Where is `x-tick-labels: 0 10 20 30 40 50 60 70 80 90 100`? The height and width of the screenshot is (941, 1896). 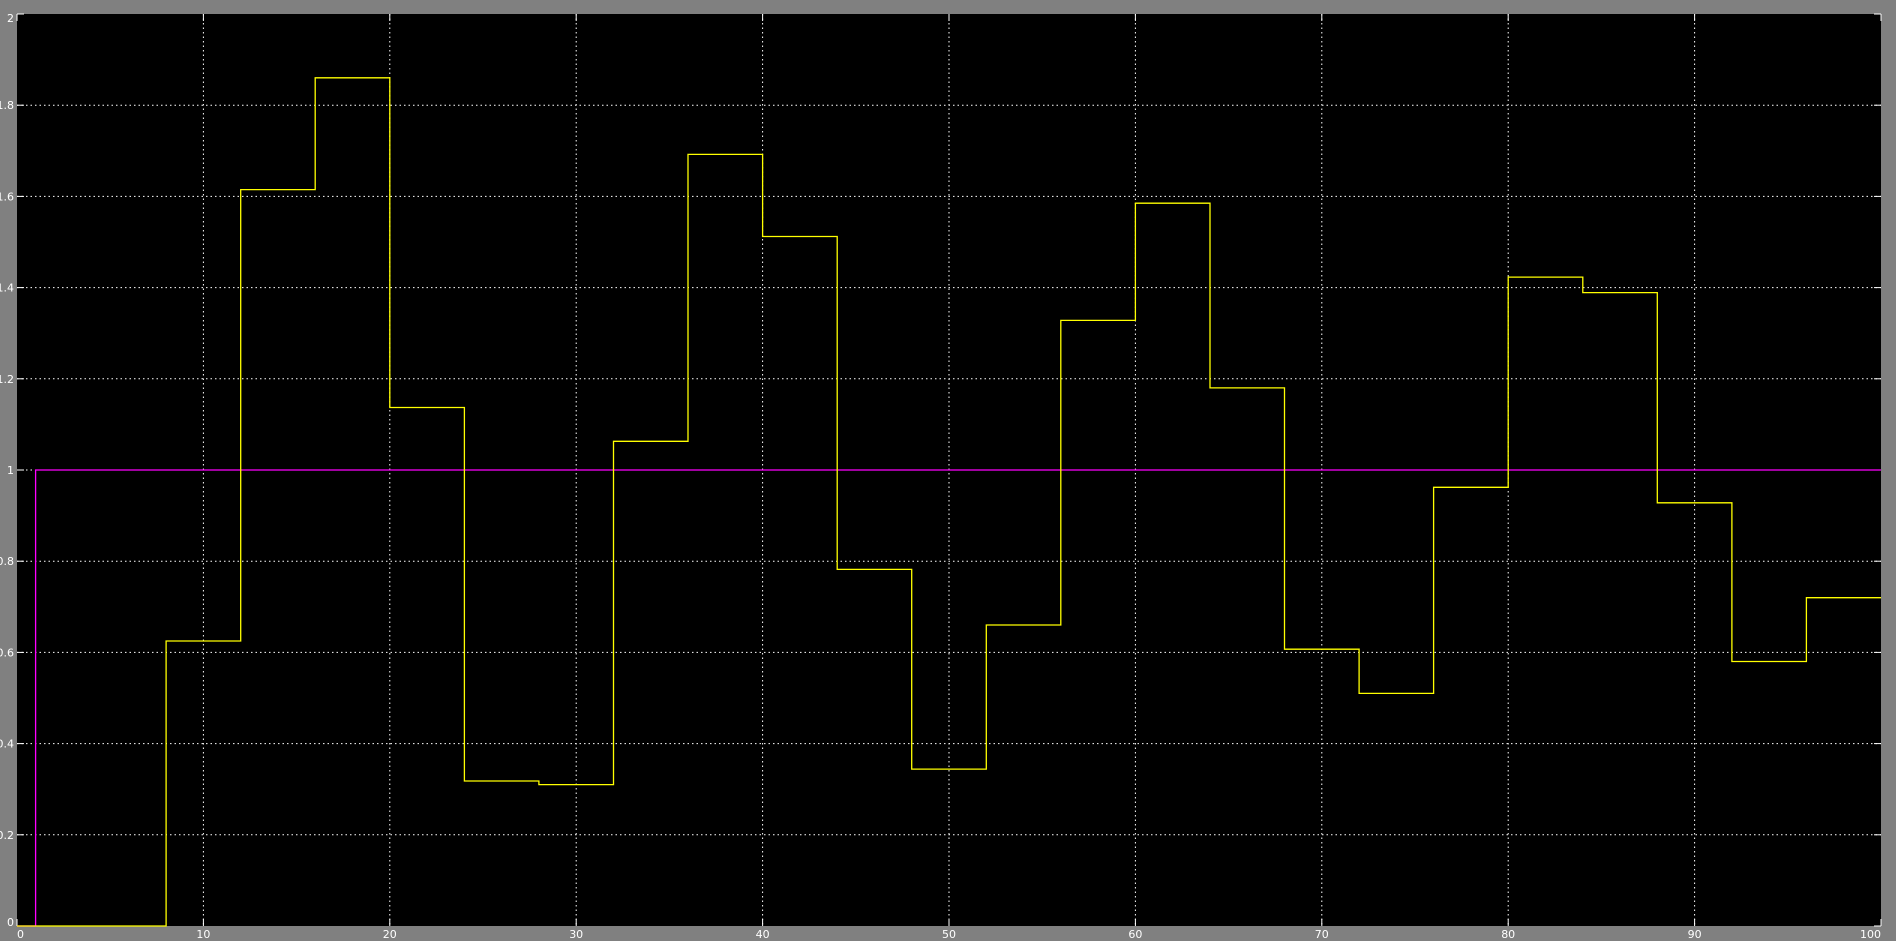 x-tick-labels: 0 10 20 30 40 50 60 70 80 90 100 is located at coordinates (949, 934).